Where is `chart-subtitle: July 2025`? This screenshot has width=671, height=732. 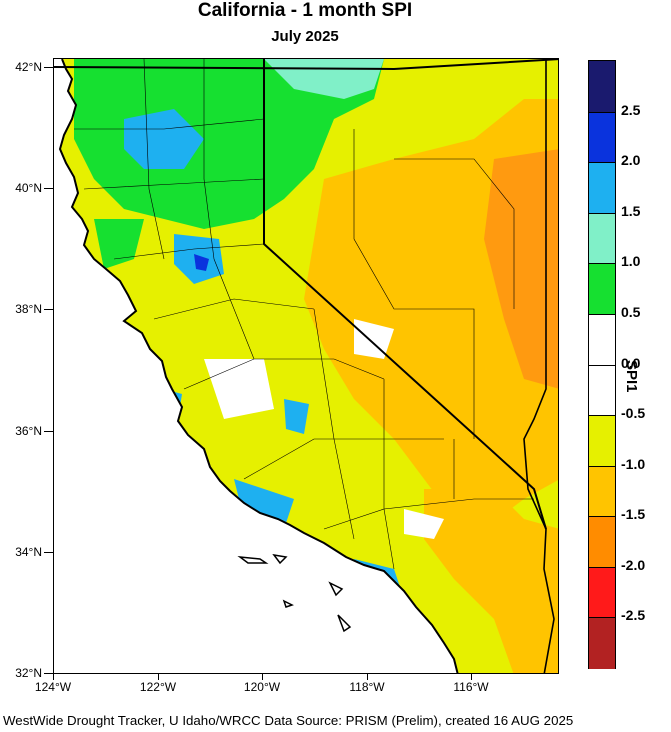 chart-subtitle: July 2025 is located at coordinates (305, 36).